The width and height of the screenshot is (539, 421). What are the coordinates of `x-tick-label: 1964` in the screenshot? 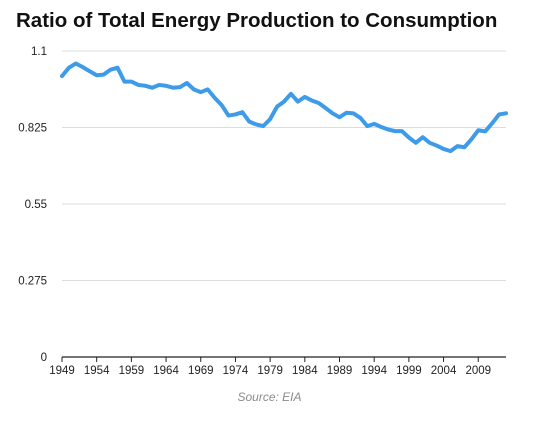 It's located at (166, 371).